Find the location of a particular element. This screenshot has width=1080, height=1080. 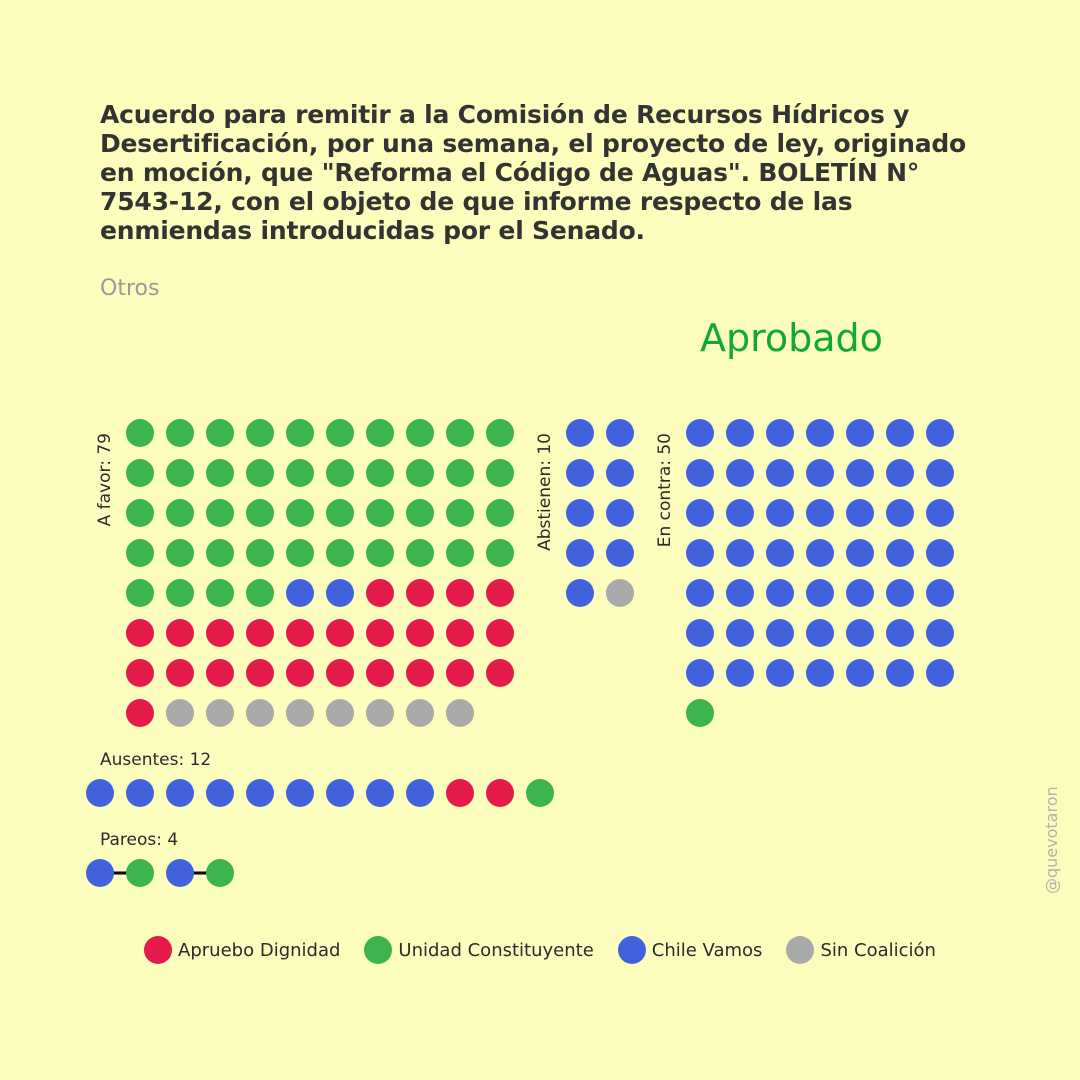

legend-item-chile-vamos: Chile Vamos is located at coordinates (690, 950).